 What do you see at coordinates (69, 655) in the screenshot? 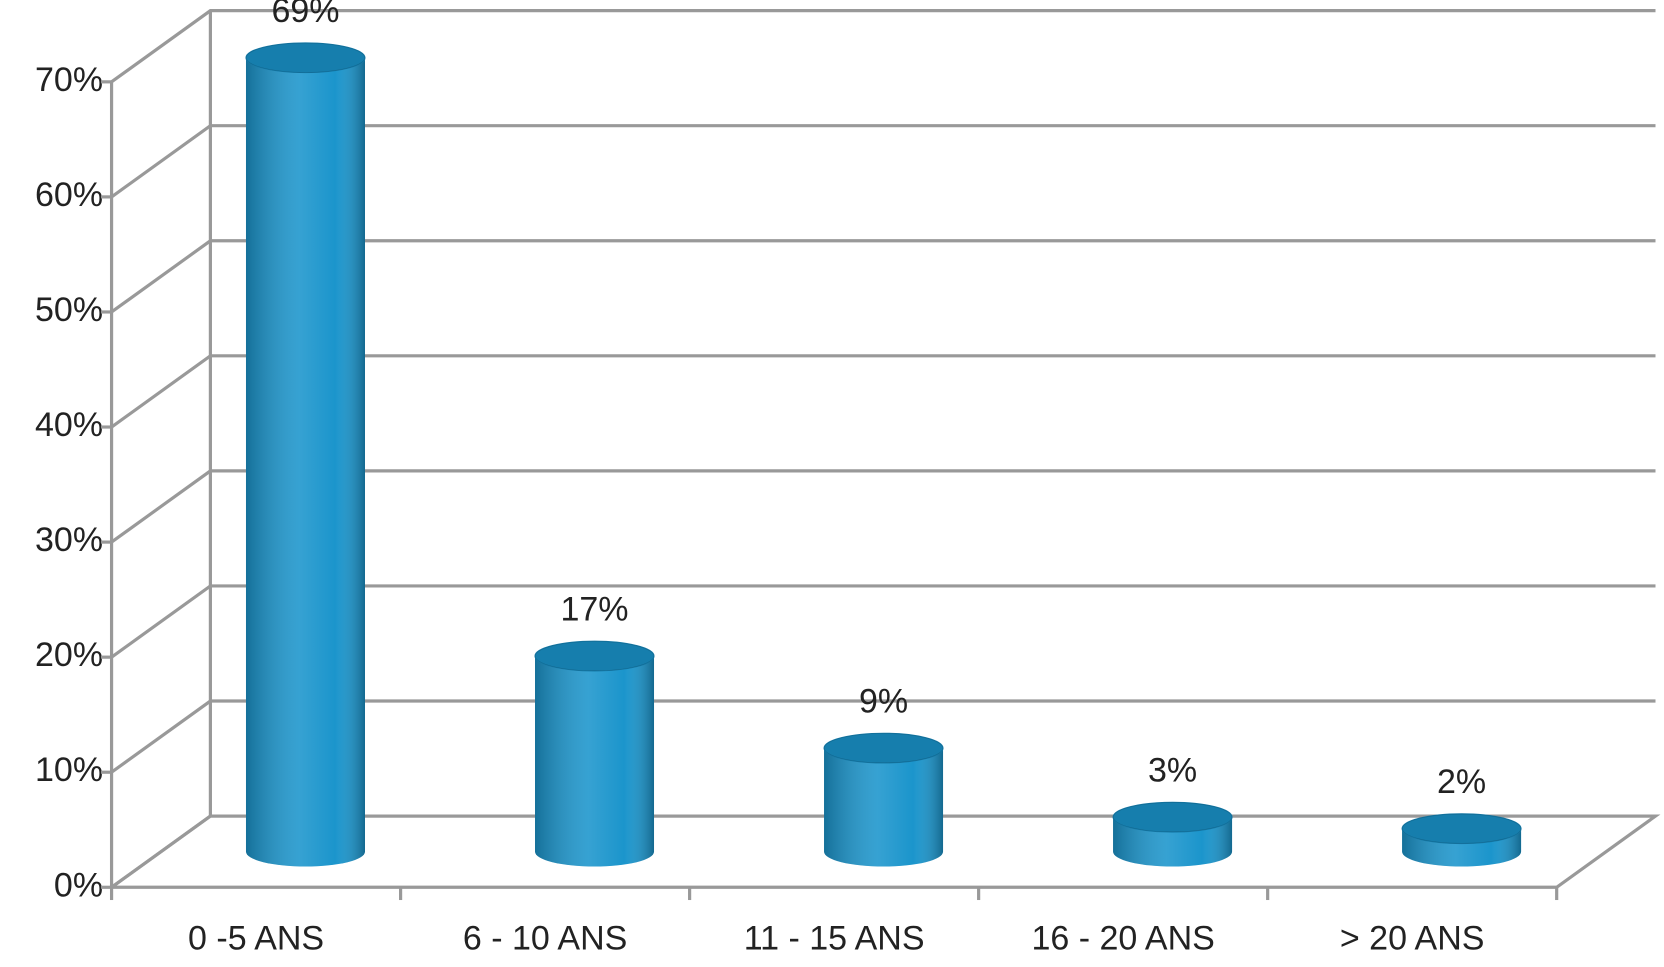
I see `y-tick-label: 20%` at bounding box center [69, 655].